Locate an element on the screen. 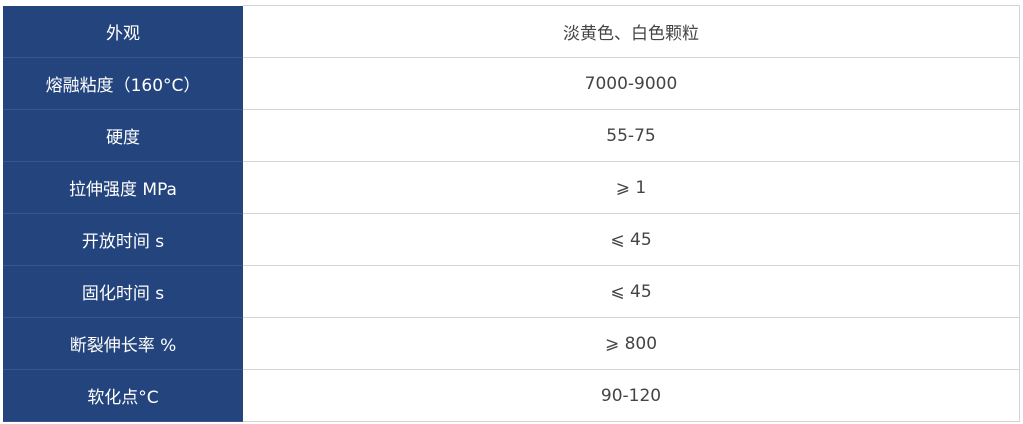 The height and width of the screenshot is (424, 1023). table-row: 拉伸强度 MPa ⩾ 1 is located at coordinates (511, 187).